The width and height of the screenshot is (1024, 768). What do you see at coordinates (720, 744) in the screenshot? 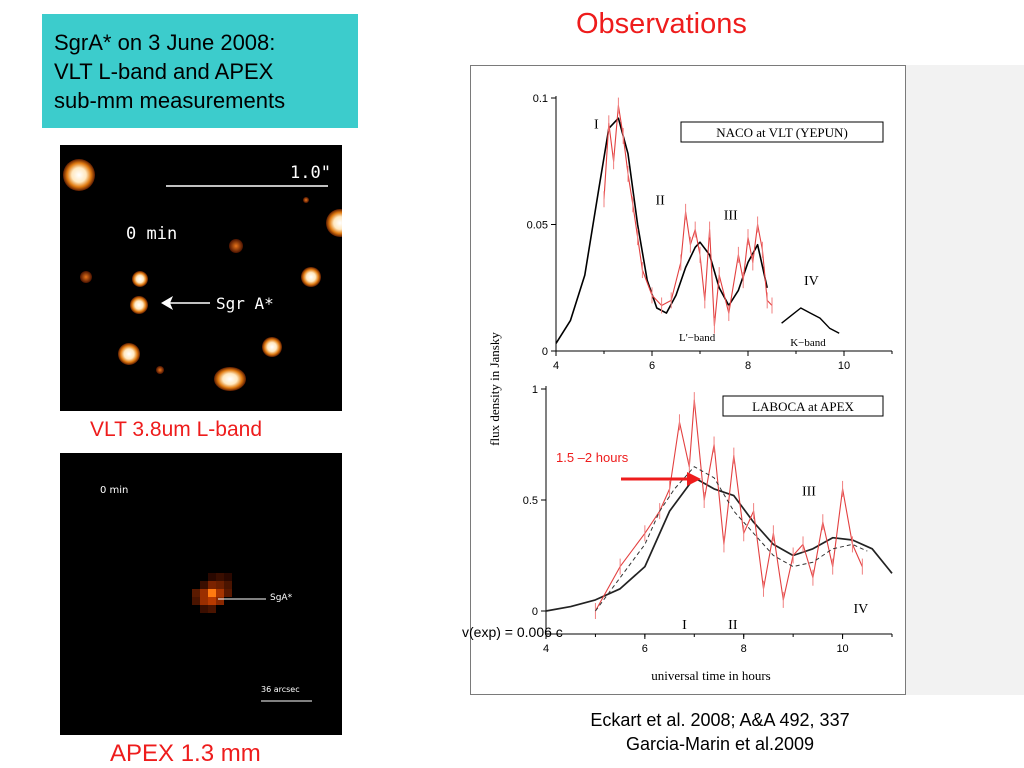
I see `reference-line-2: Garcia-Marin et al.2009` at bounding box center [720, 744].